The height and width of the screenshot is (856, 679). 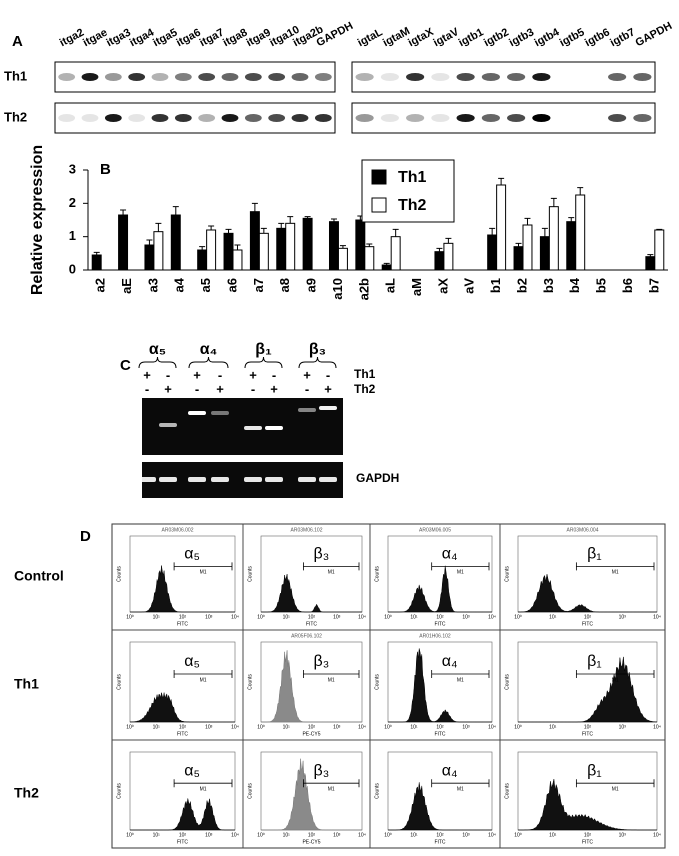 I want to click on y-axis-label: Relative expression, so click(x=37, y=220).